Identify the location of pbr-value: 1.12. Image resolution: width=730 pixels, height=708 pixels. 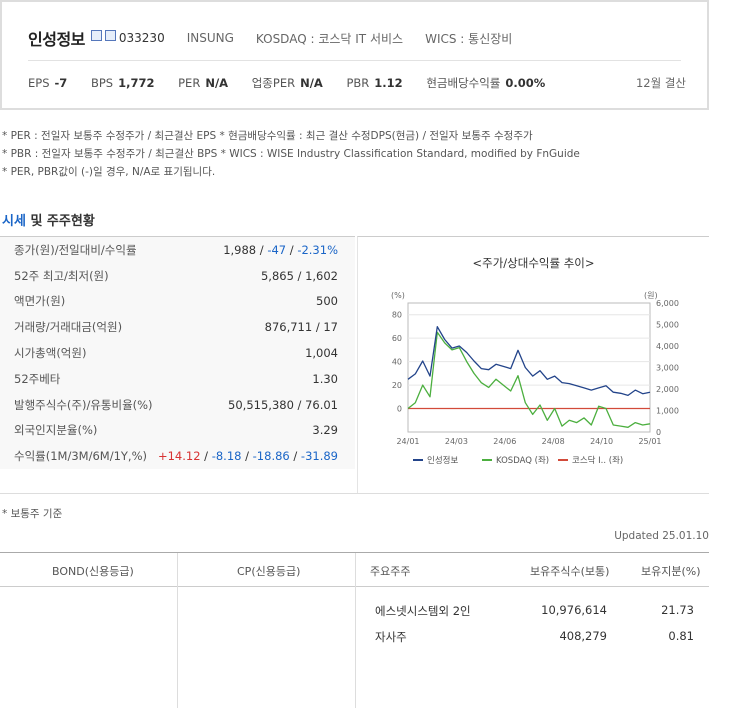
(388, 83).